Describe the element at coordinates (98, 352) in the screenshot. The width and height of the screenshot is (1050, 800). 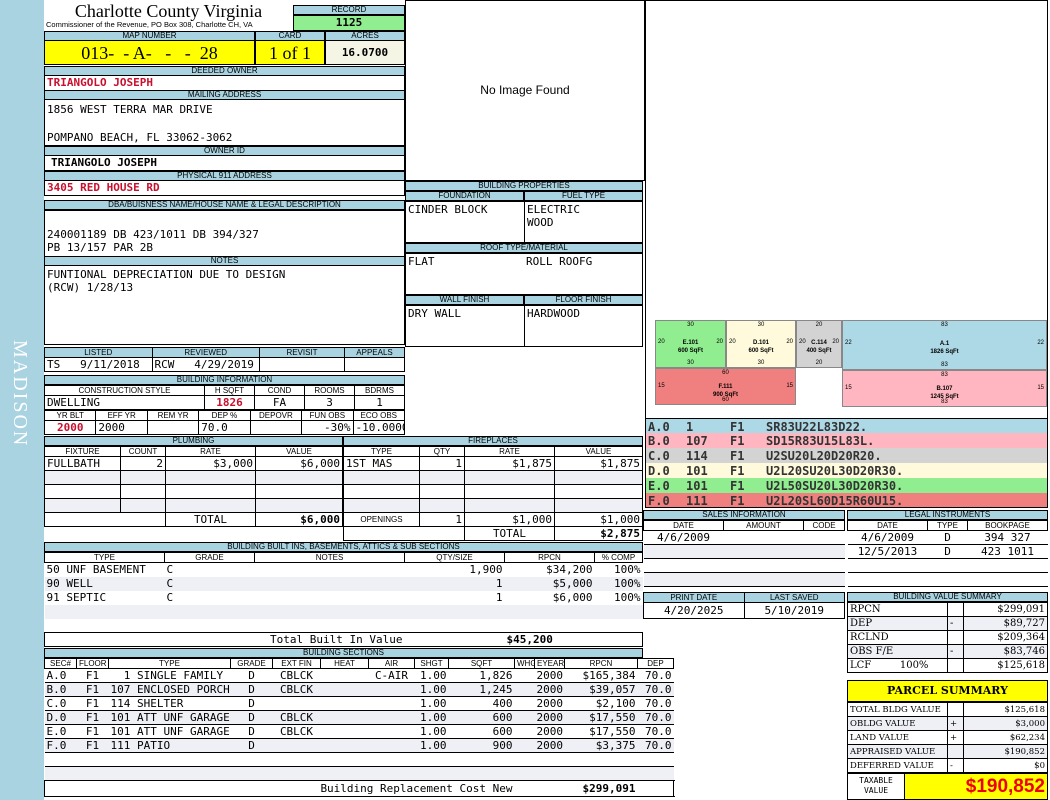
I see `listed-label: LISTED` at that location.